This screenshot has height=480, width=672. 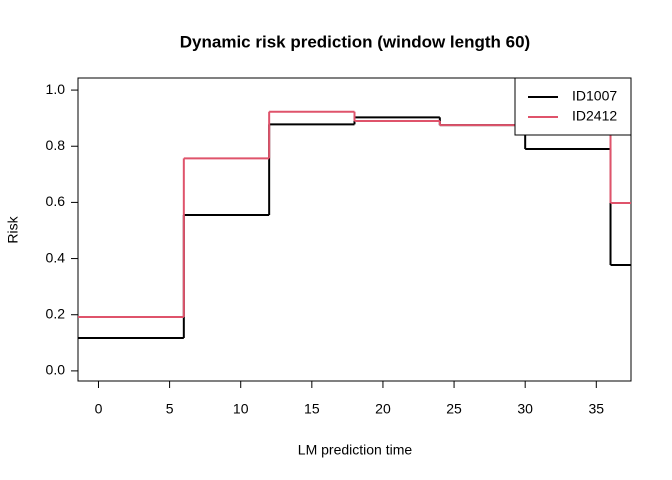 I want to click on x-tick-label: 15, so click(x=312, y=409).